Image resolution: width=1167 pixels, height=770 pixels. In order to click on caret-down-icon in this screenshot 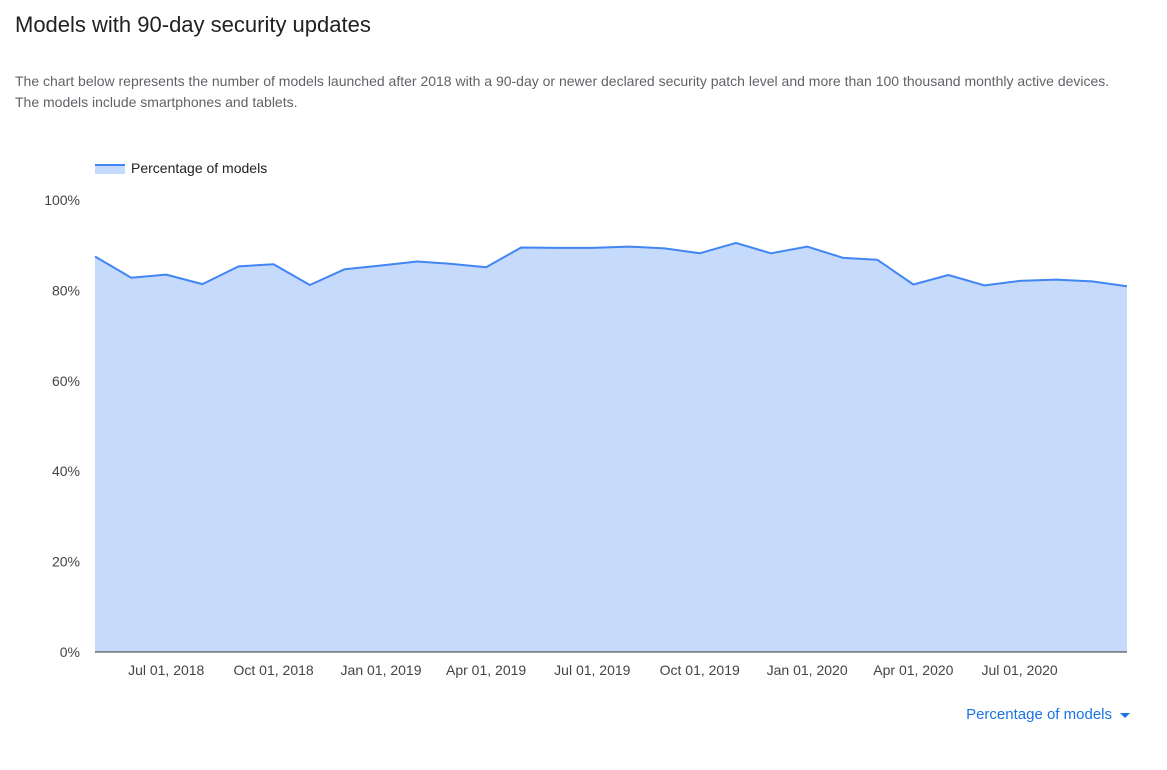, I will do `click(1125, 715)`.